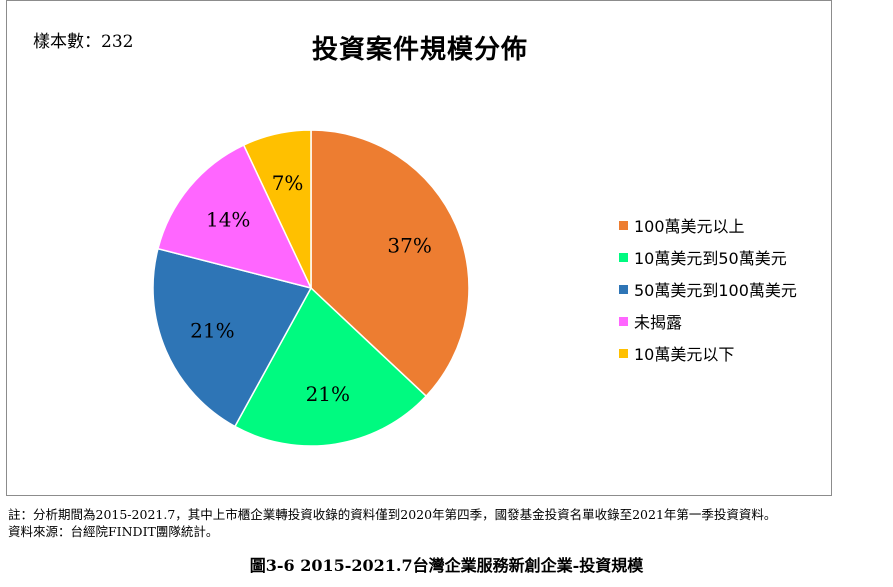  Describe the element at coordinates (409, 245) in the screenshot. I see `pie-slice-label-1: 37%` at that location.